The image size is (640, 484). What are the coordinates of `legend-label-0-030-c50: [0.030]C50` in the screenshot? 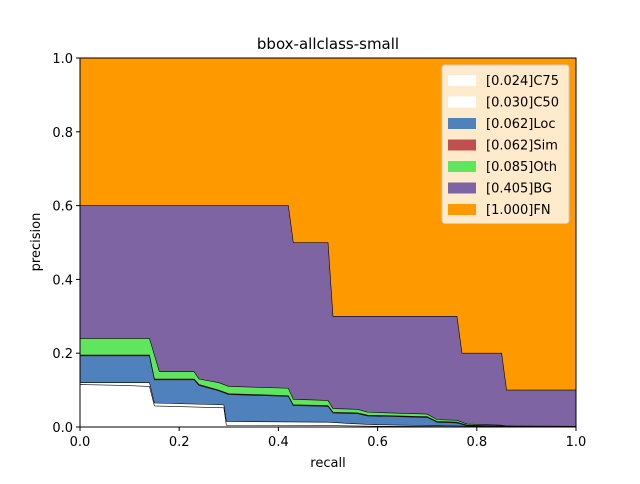 It's located at (522, 103).